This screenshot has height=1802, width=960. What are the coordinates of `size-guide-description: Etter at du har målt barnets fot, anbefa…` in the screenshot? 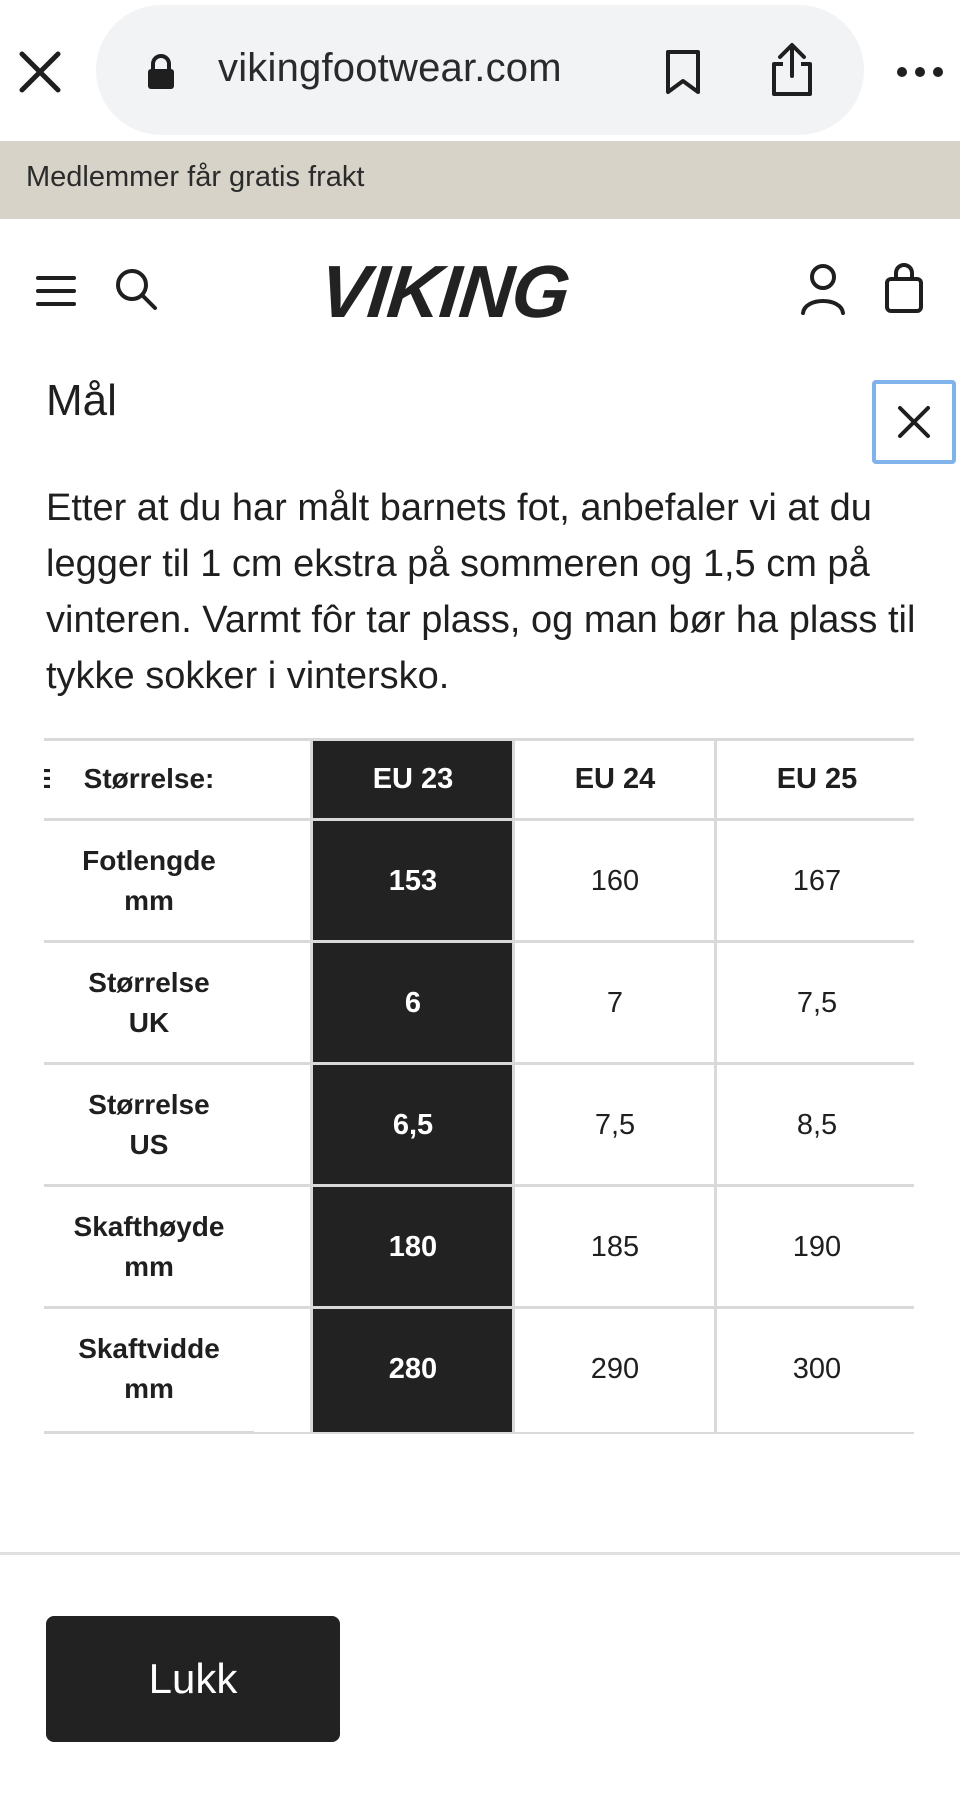 It's located at (481, 592).